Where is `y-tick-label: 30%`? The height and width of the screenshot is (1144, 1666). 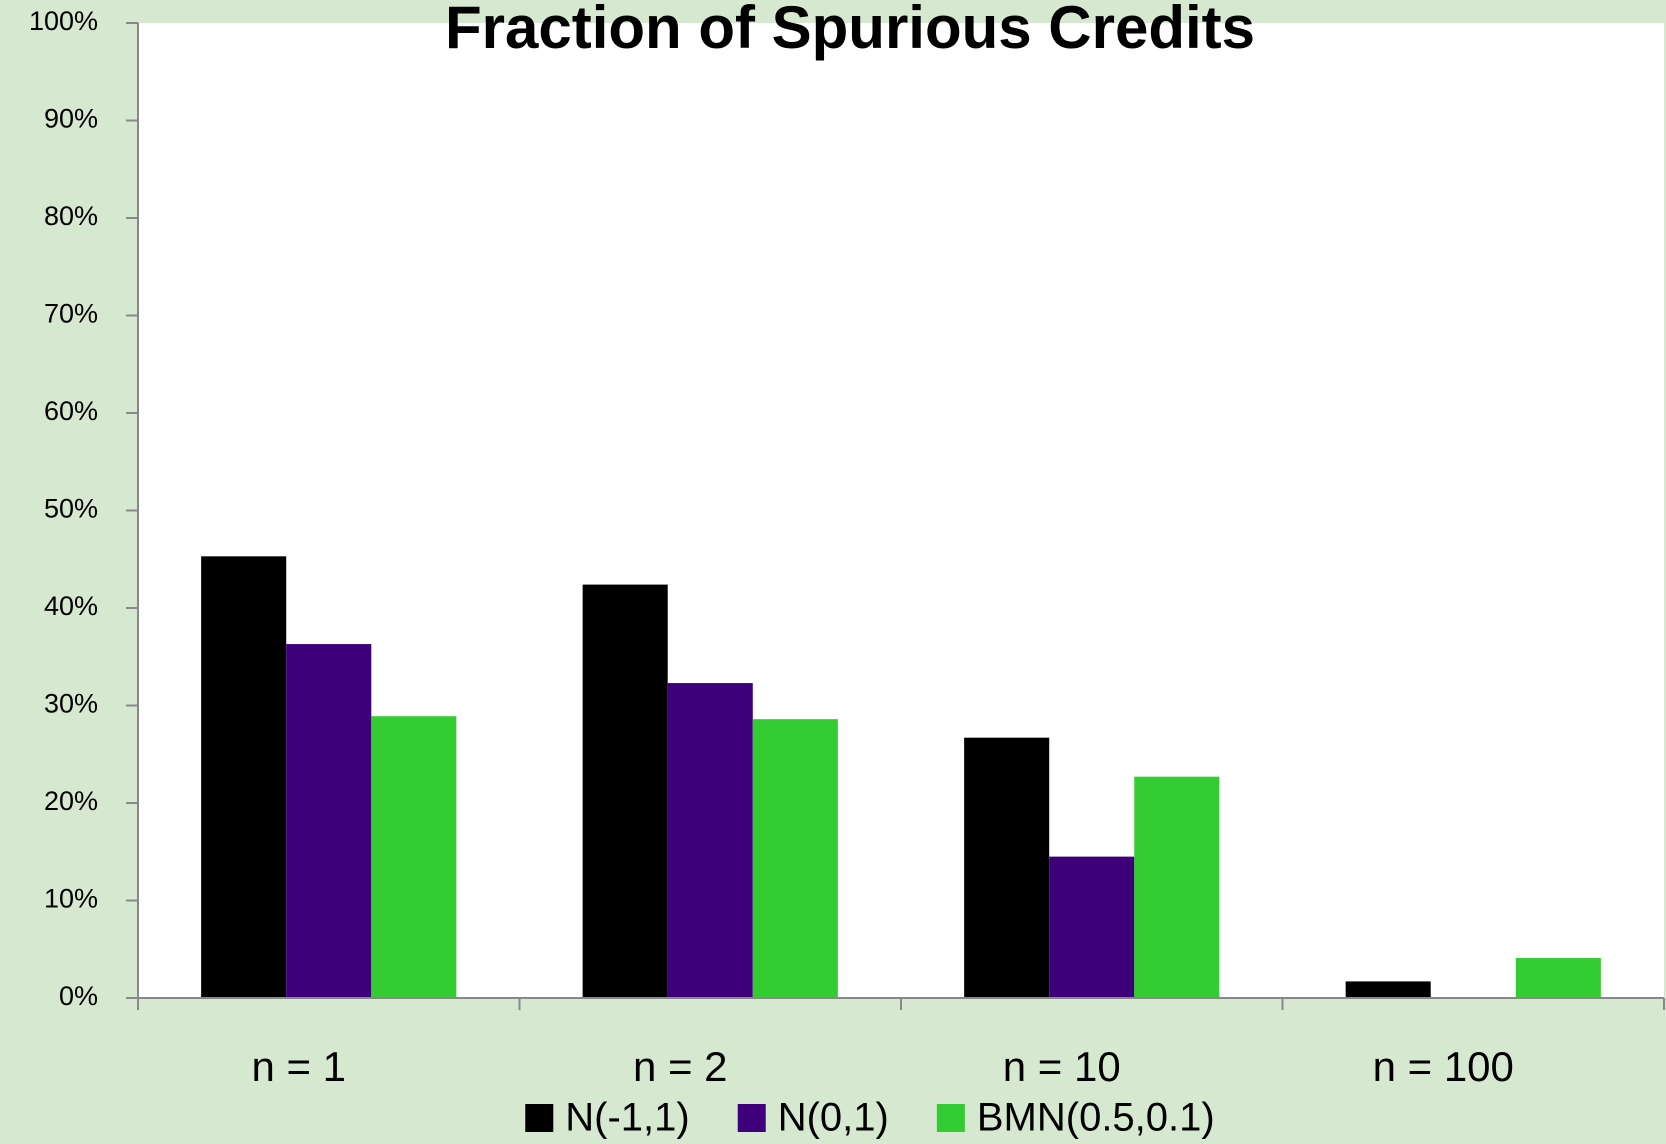 y-tick-label: 30% is located at coordinates (71, 704).